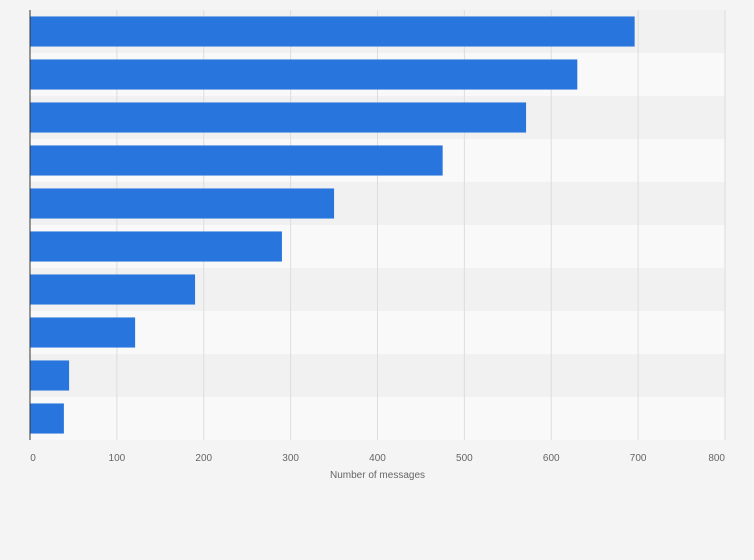 Image resolution: width=754 pixels, height=560 pixels. Describe the element at coordinates (716, 458) in the screenshot. I see `x-tick-label: 800` at that location.